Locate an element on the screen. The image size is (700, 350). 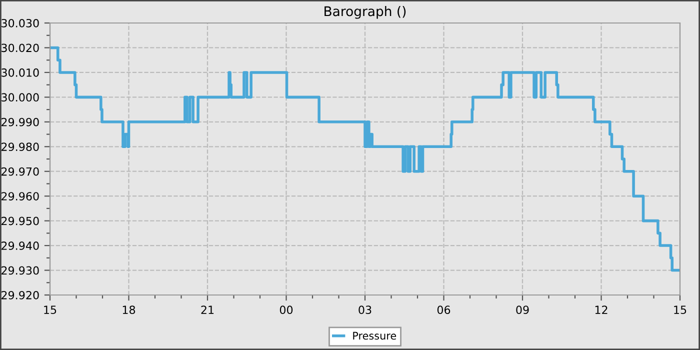
y-tick-label: 29.990 is located at coordinates (20, 122).